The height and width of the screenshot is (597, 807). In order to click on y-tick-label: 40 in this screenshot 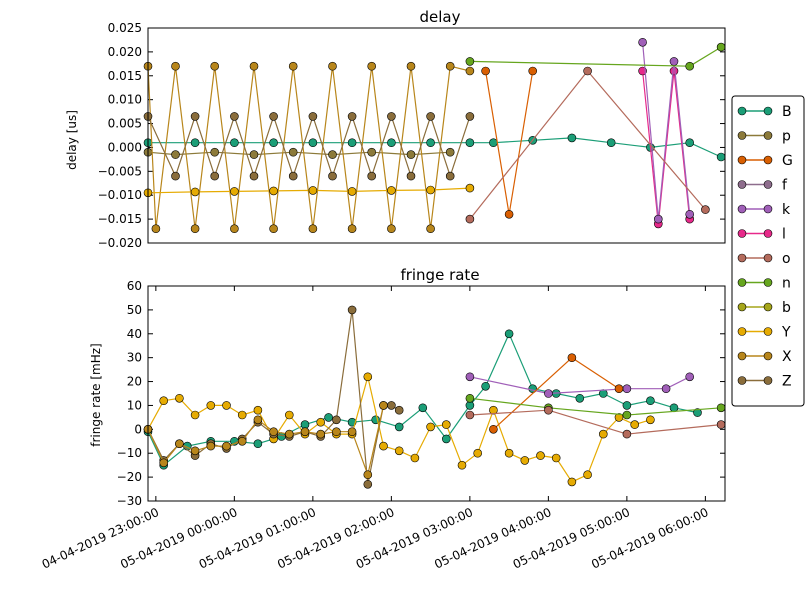, I will do `click(134, 334)`.